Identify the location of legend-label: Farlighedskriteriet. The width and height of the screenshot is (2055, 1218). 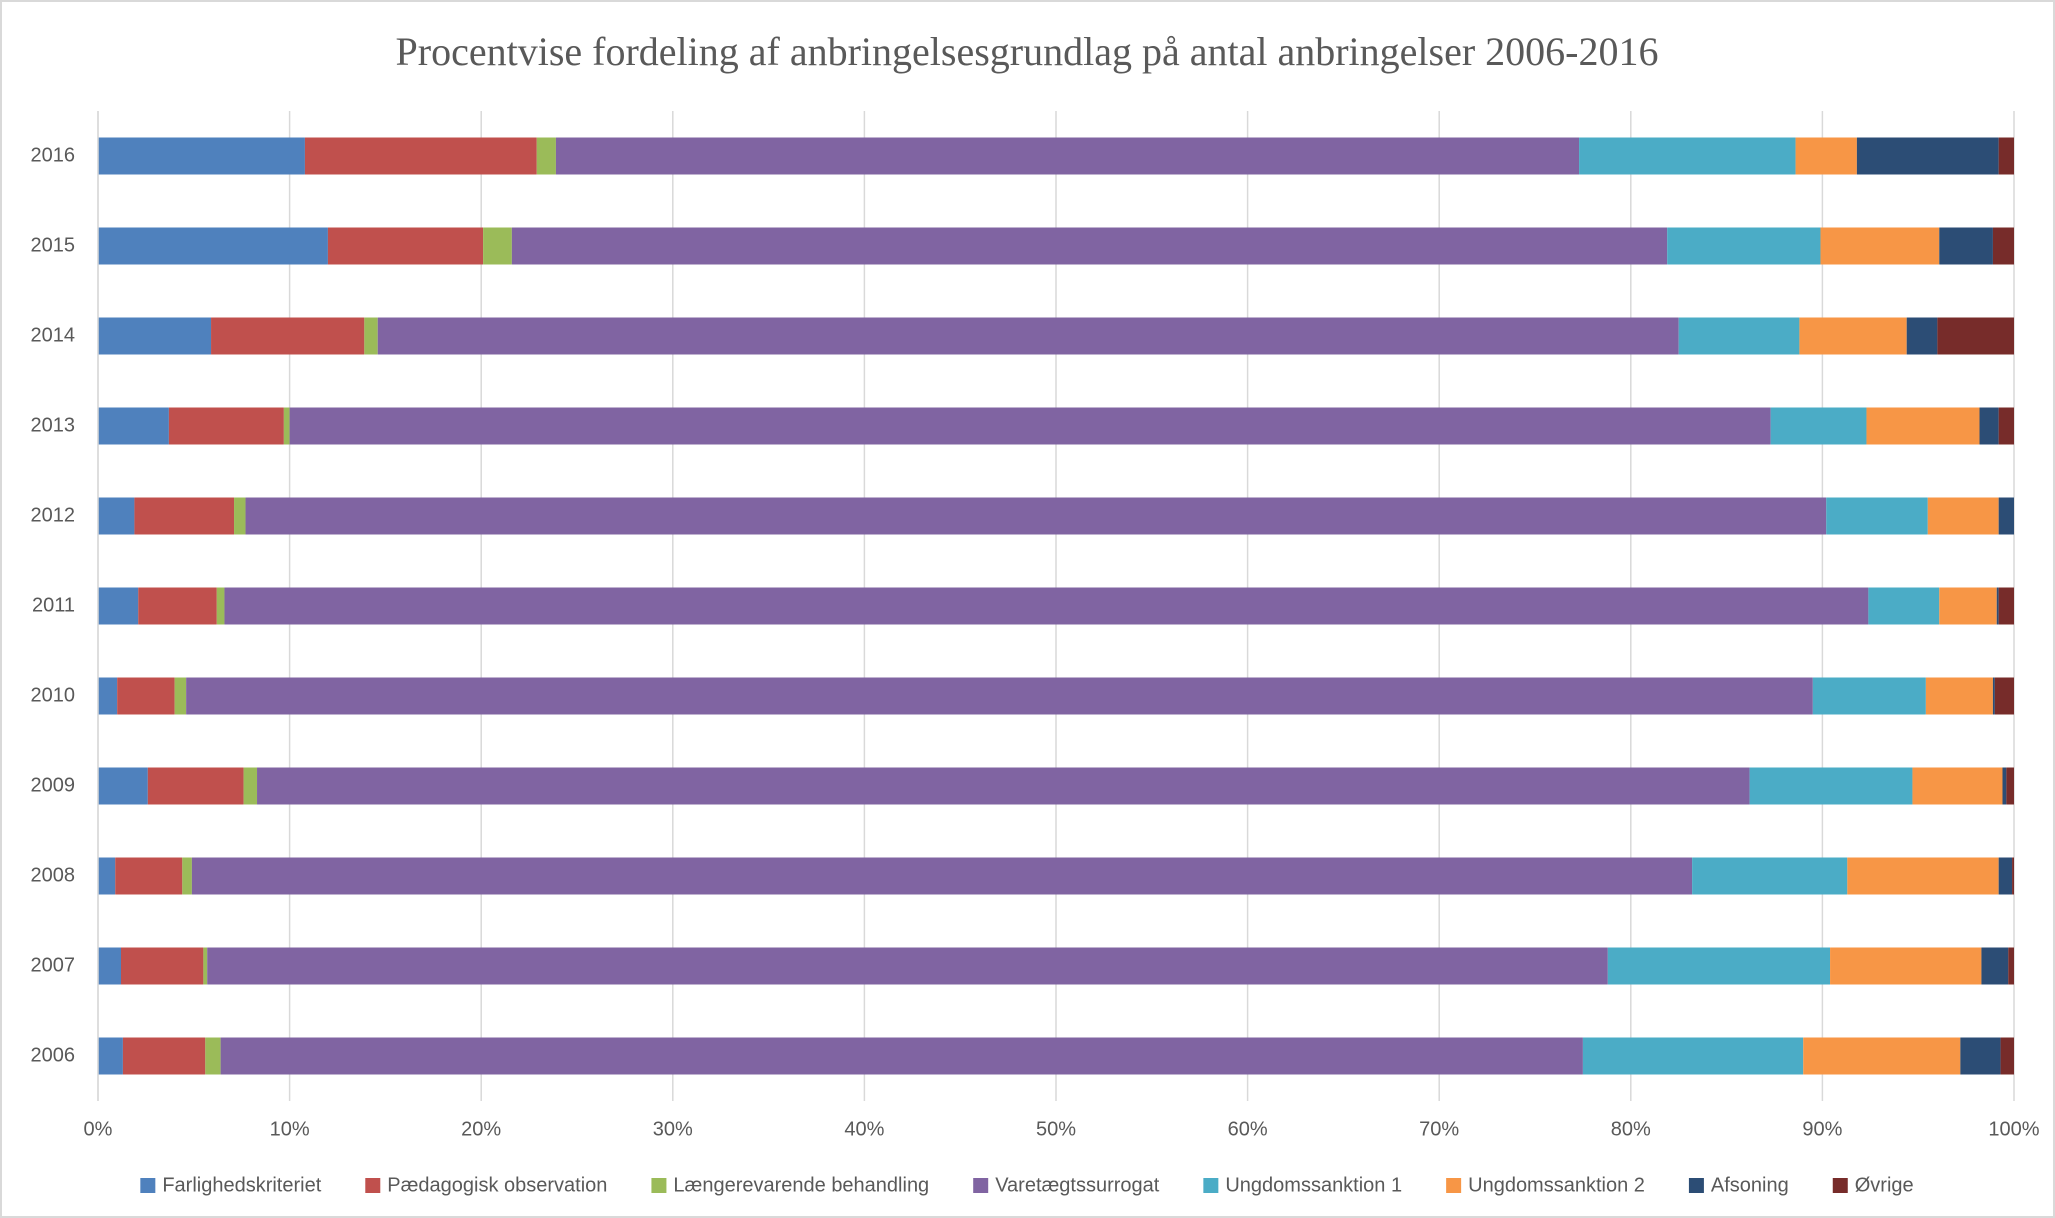
(241, 1185).